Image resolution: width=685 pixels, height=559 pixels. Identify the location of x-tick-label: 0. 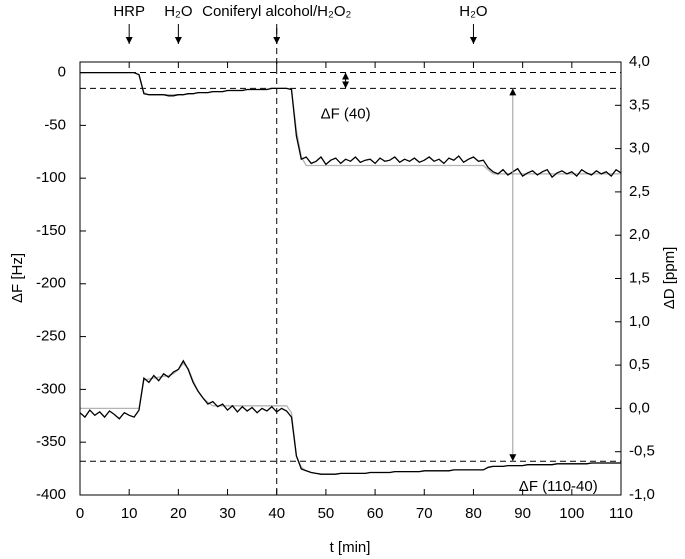
(80, 513).